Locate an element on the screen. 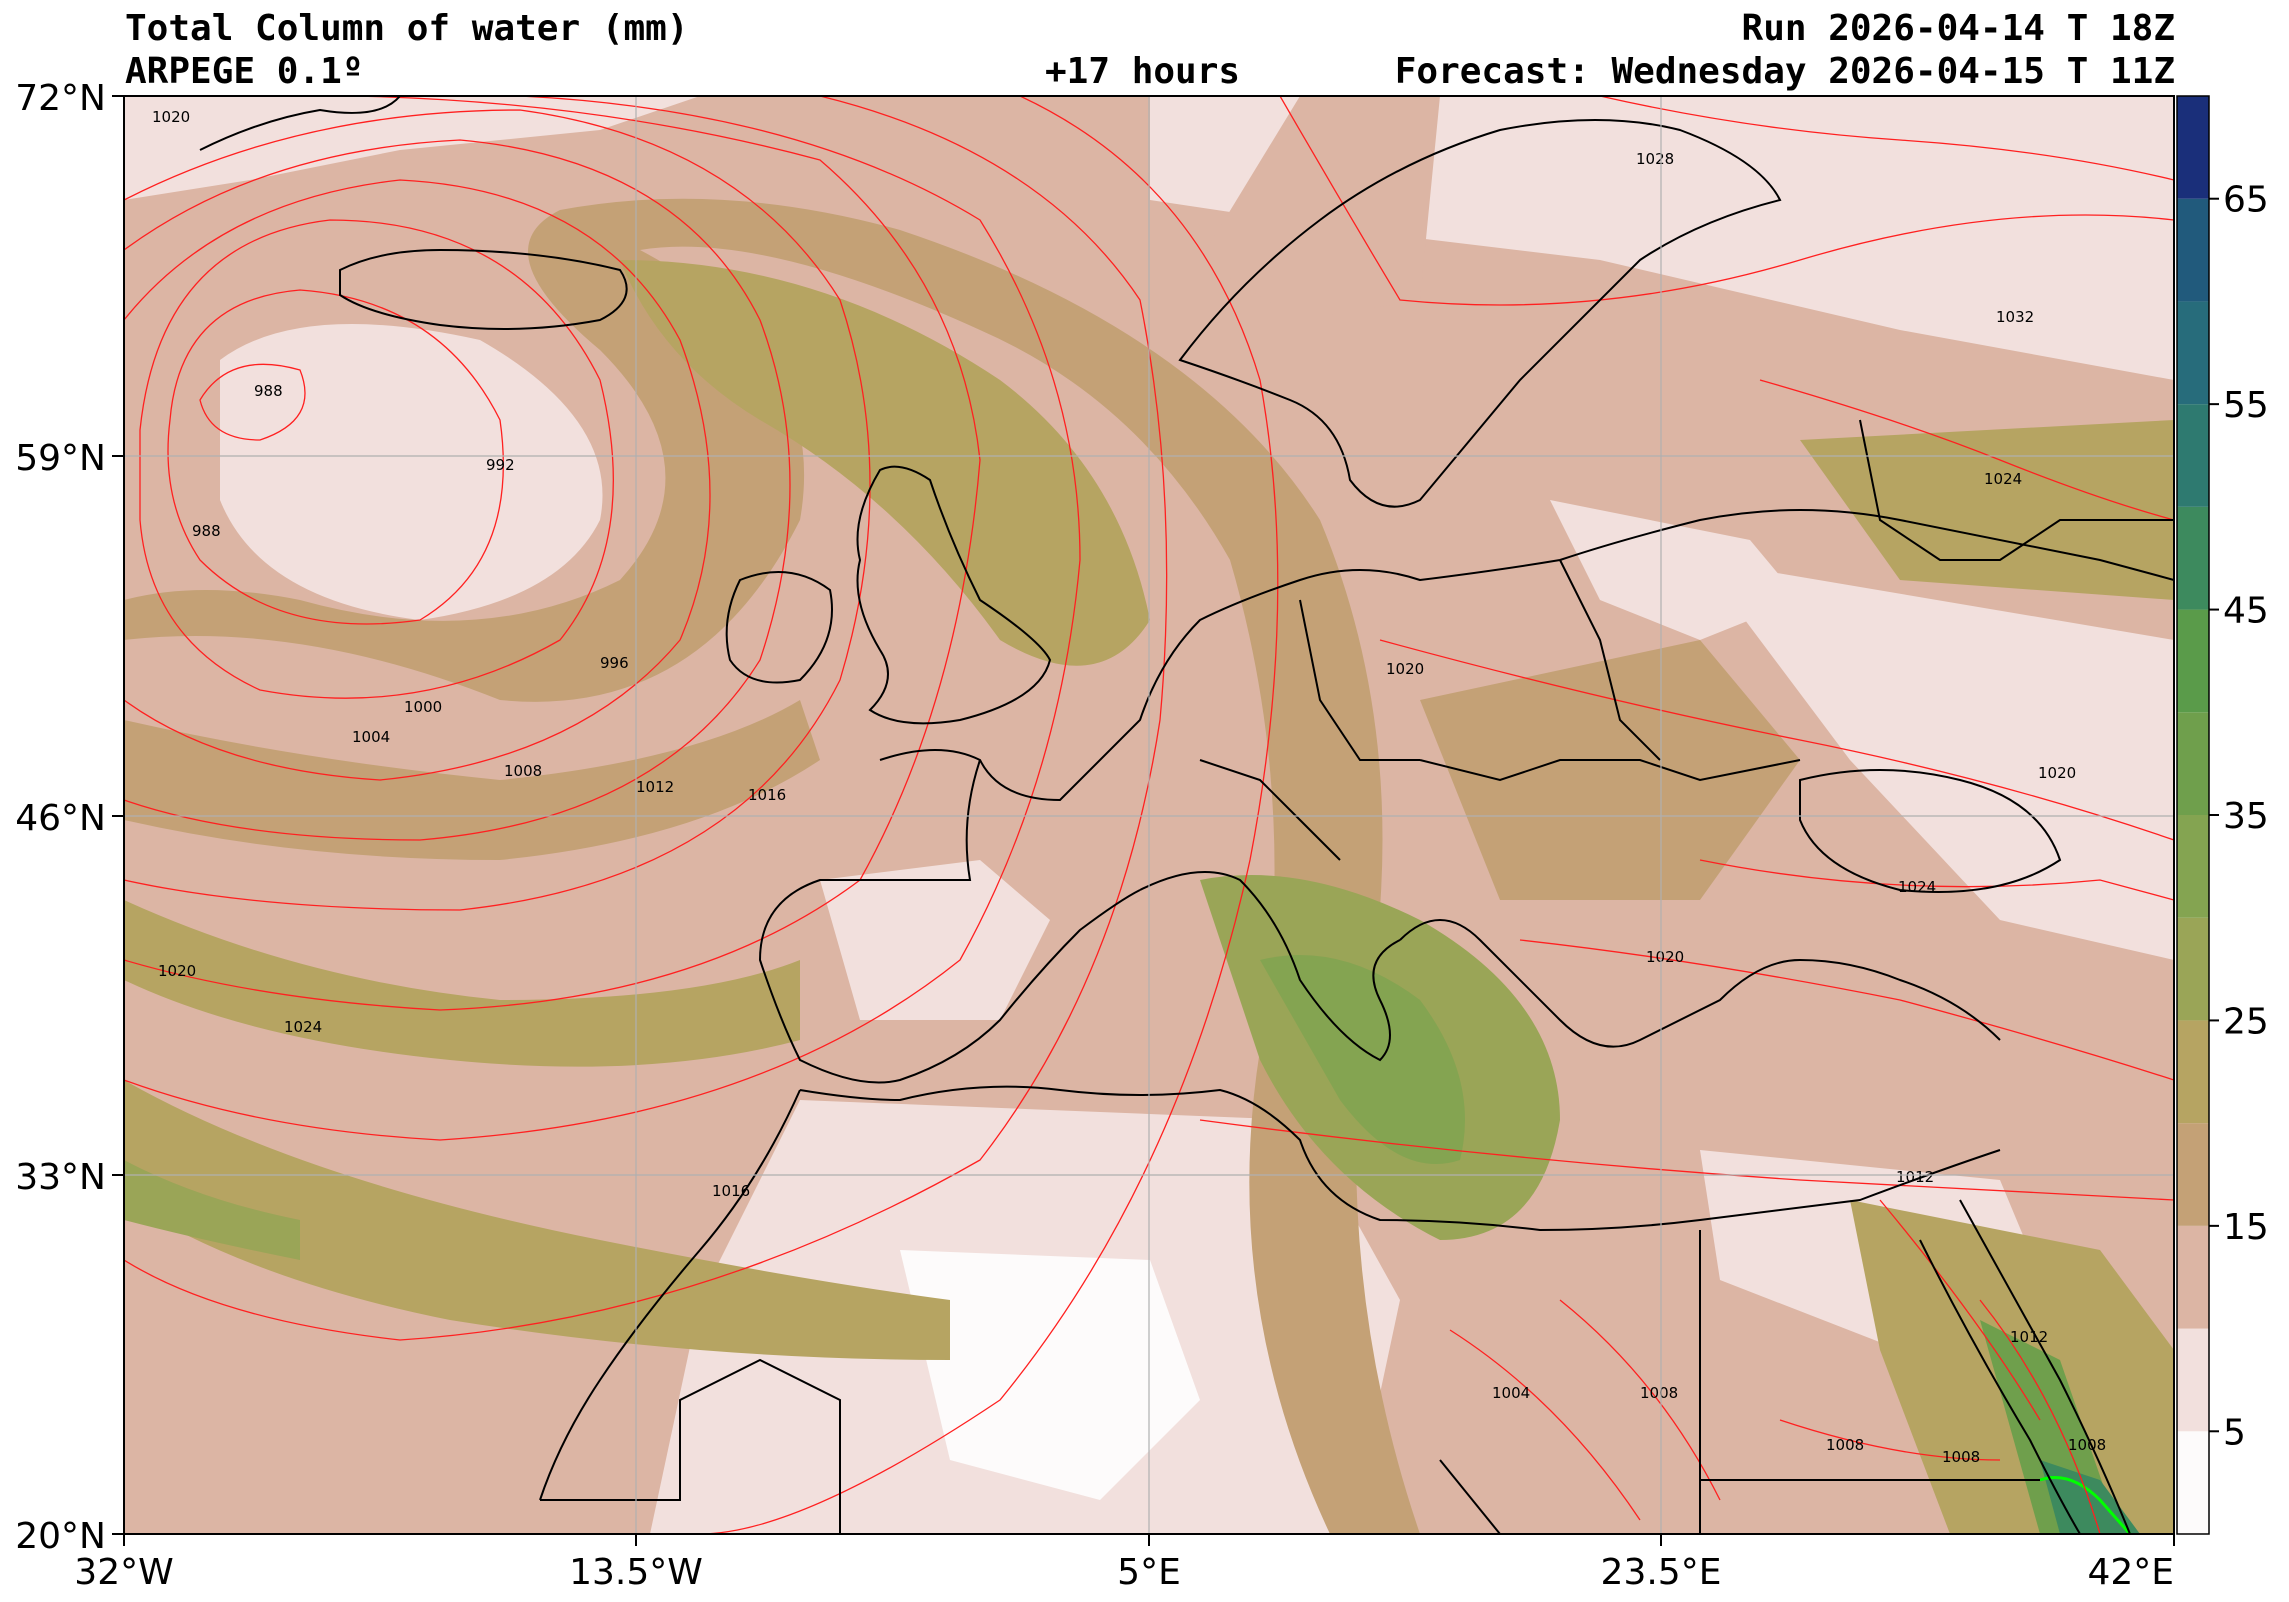 The height and width of the screenshot is (1602, 2289). black-sea-coast is located at coordinates (1930, 831).